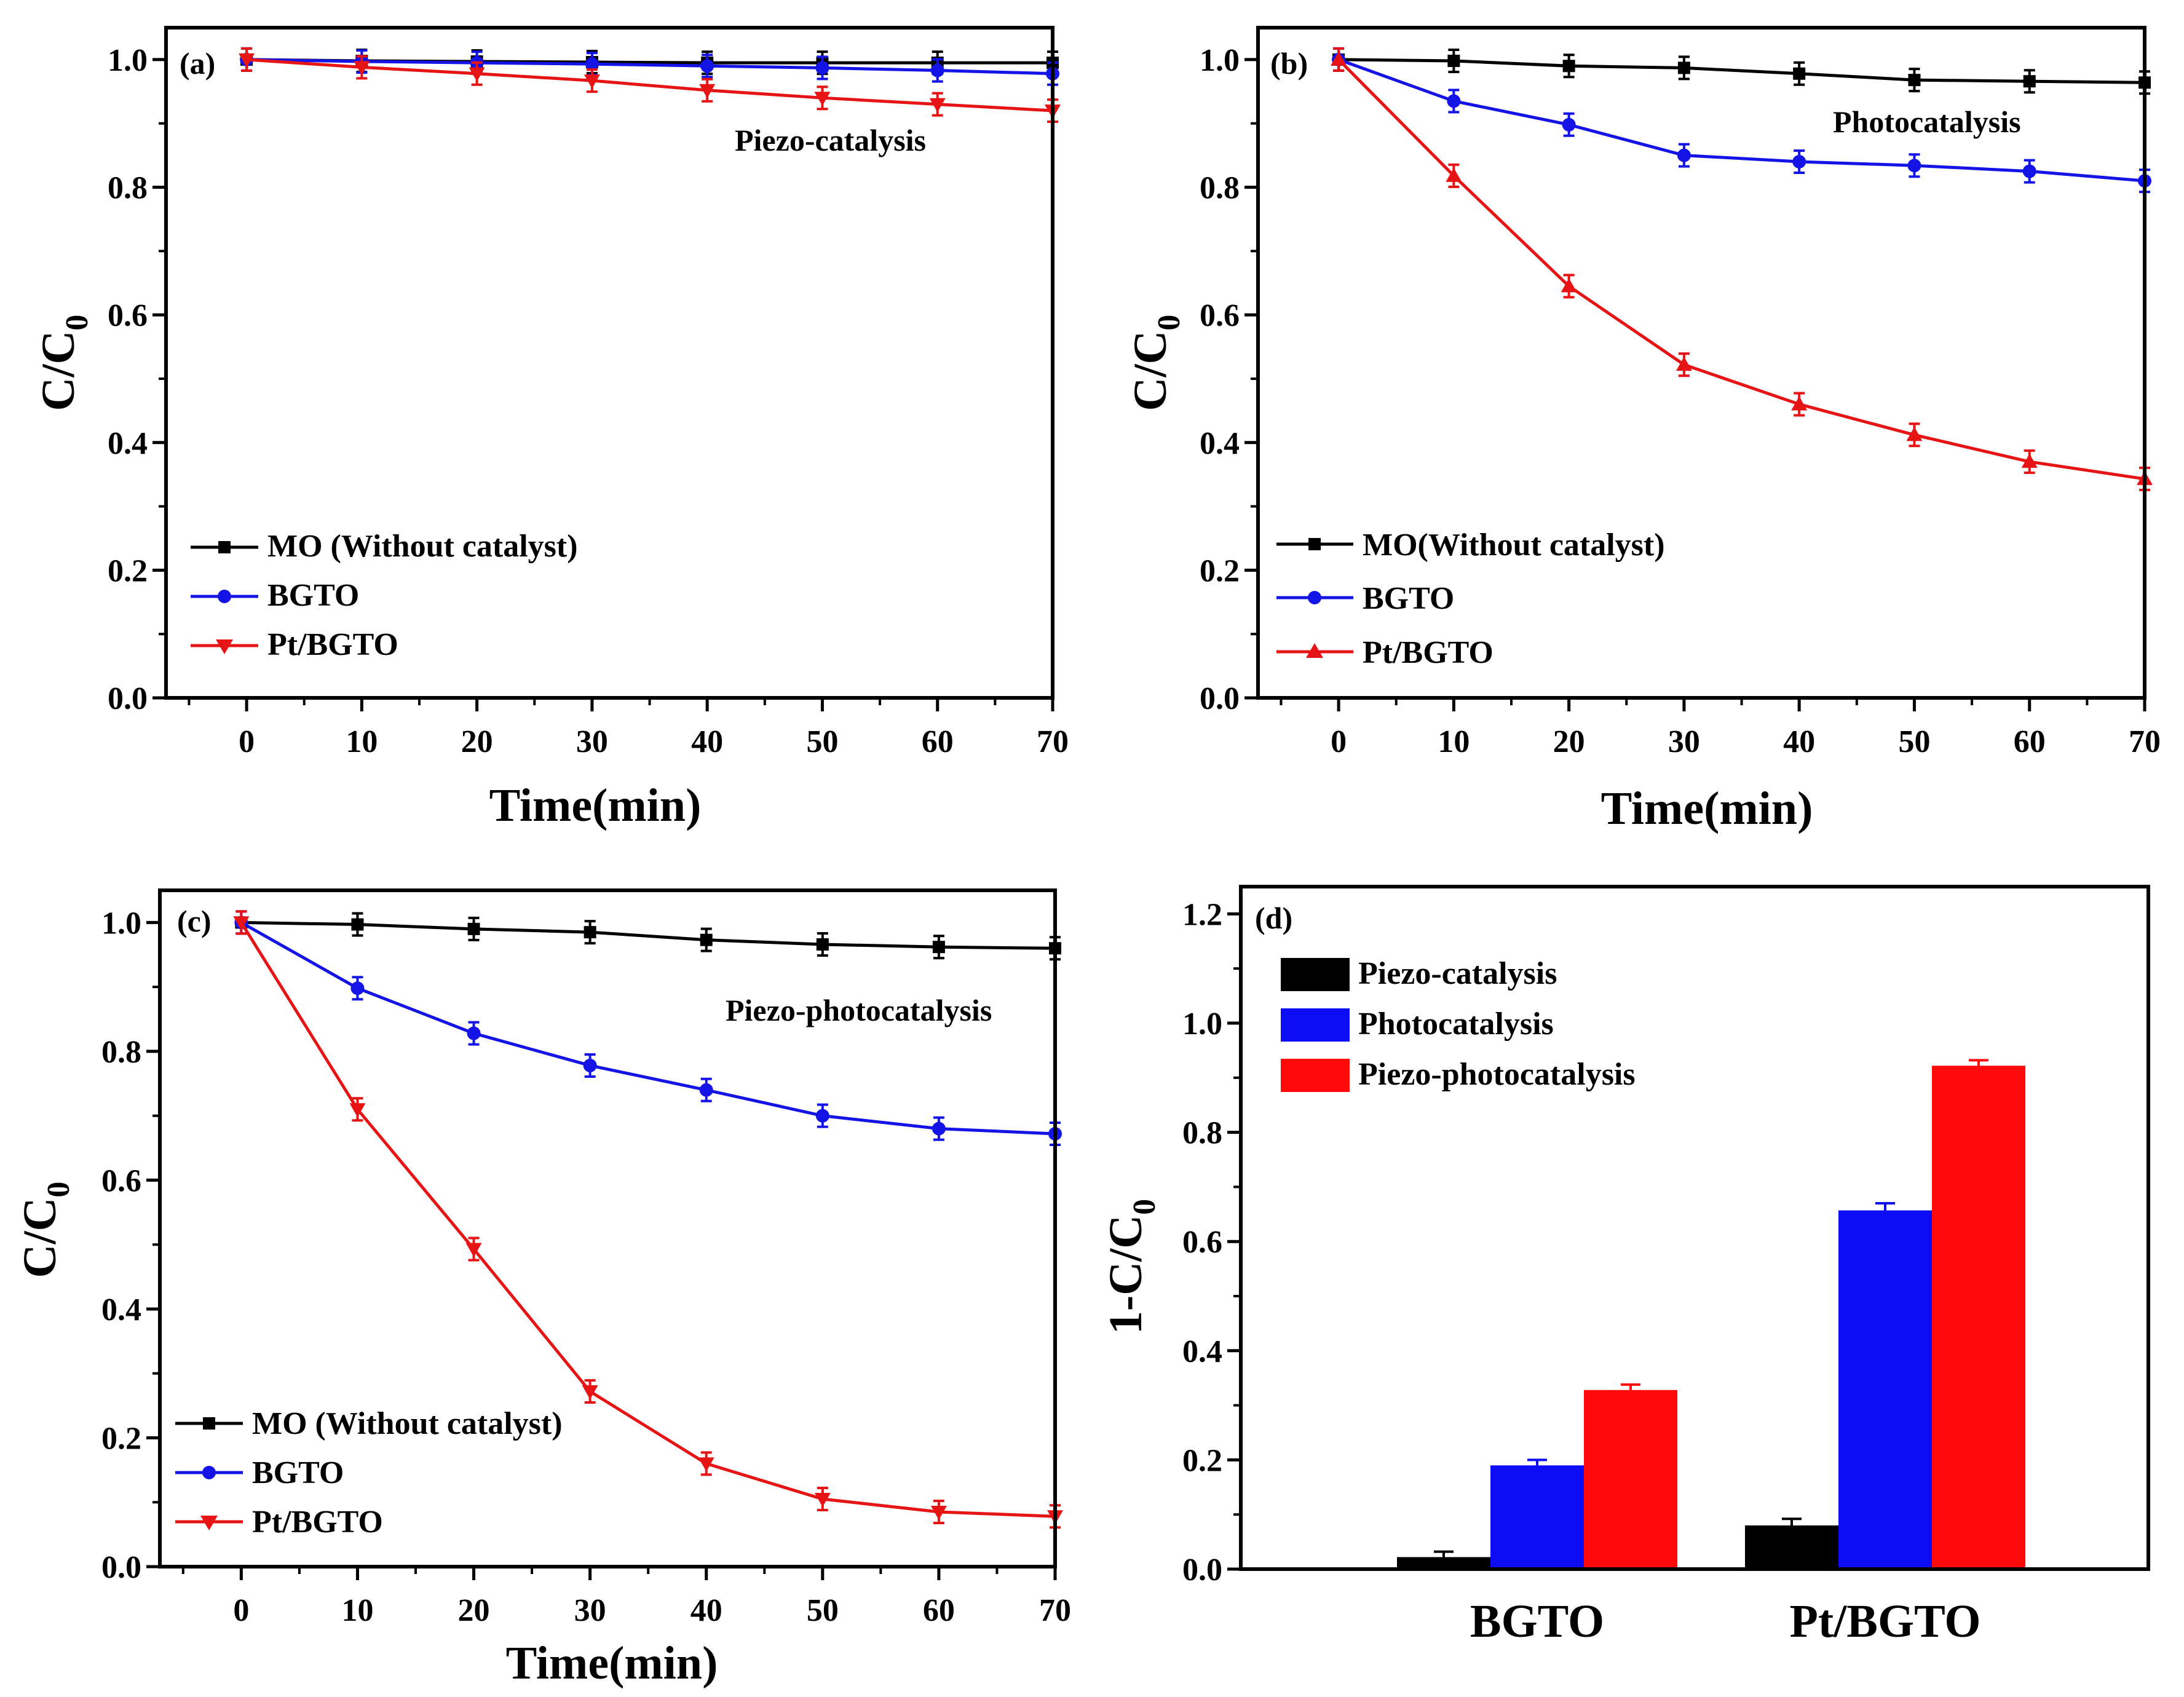 Image resolution: width=2184 pixels, height=1697 pixels. Describe the element at coordinates (1443, 1563) in the screenshot. I see `bar-bgto-piezo-catalysis` at that location.